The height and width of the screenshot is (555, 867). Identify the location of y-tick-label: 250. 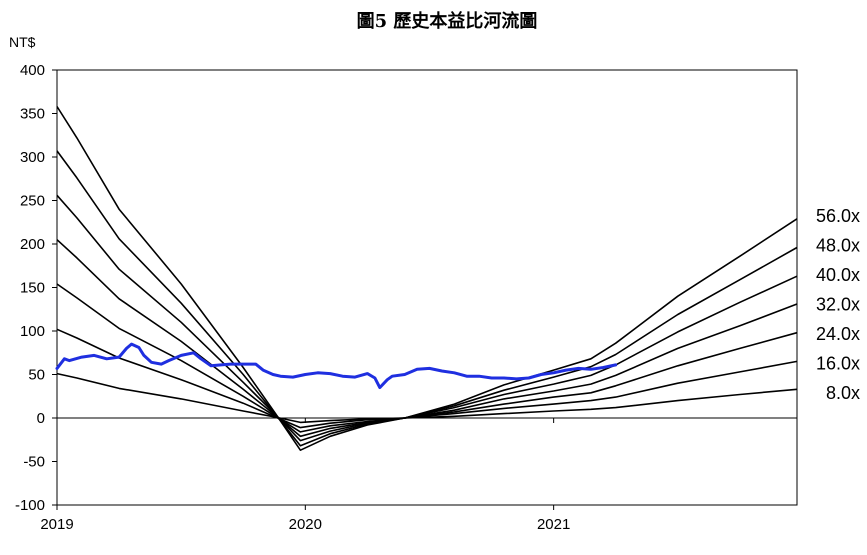
(32, 201).